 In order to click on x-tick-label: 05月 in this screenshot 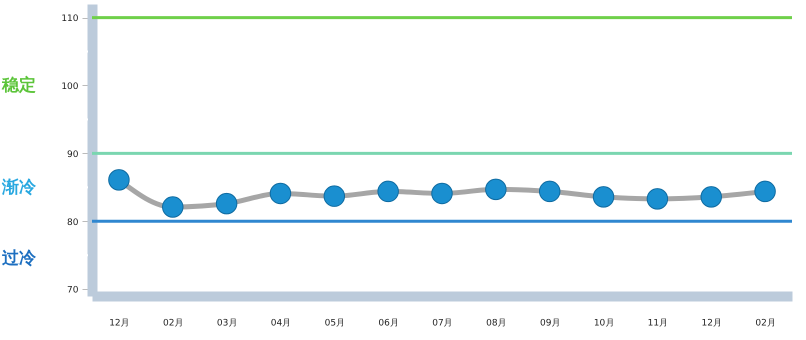, I will do `click(335, 323)`.